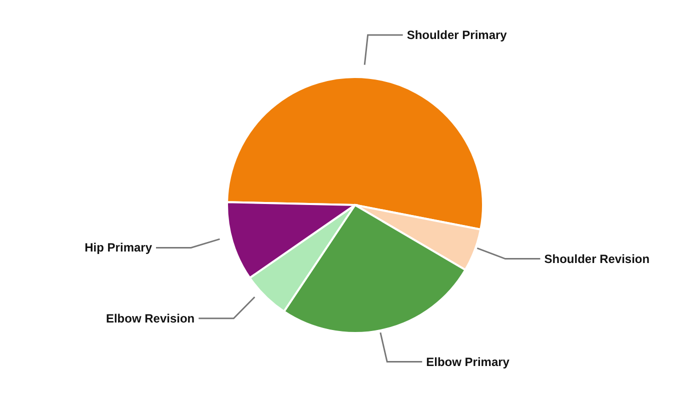 The width and height of the screenshot is (700, 400). I want to click on slice-label: Elbow Revision, so click(150, 318).